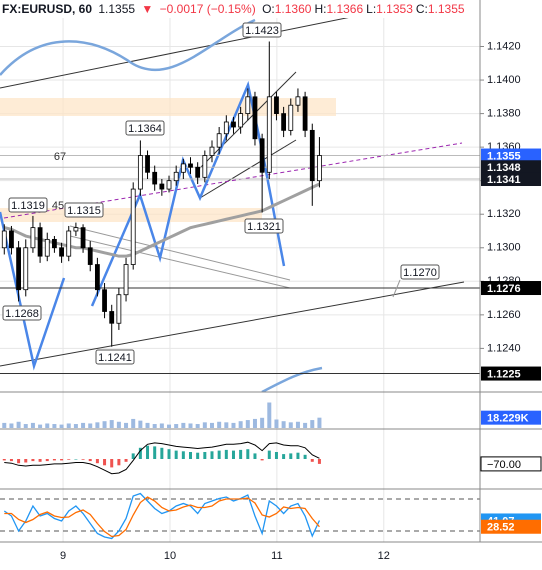 This screenshot has height=570, width=542. What do you see at coordinates (504, 248) in the screenshot?
I see `y-tick-label: 1.1300` at bounding box center [504, 248].